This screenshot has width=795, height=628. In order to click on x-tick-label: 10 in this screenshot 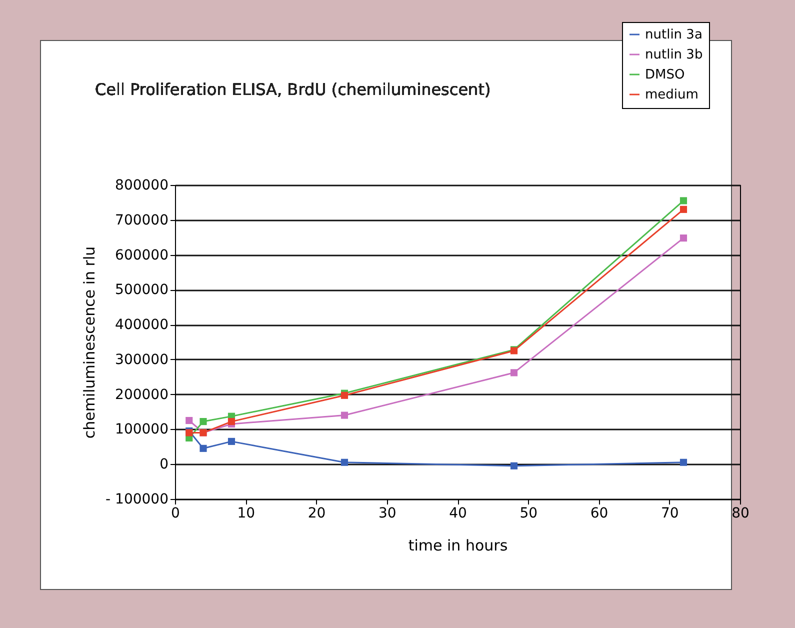, I will do `click(246, 514)`.